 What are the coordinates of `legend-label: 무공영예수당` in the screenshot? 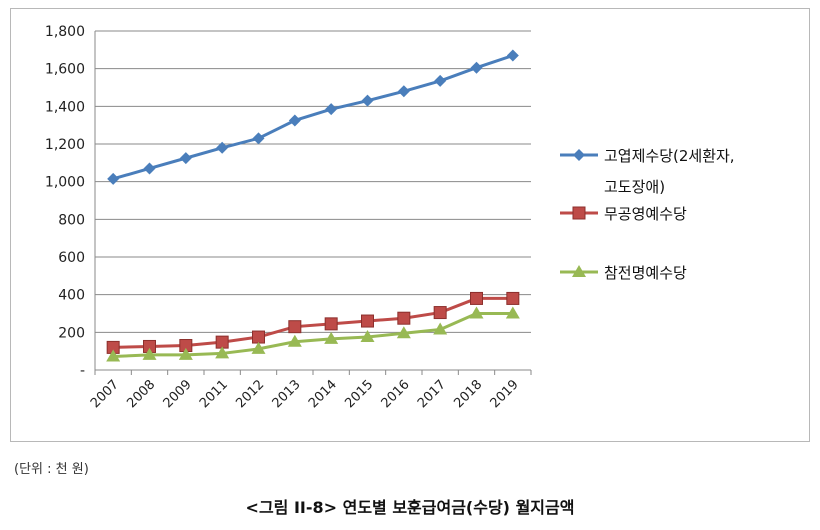 It's located at (645, 214).